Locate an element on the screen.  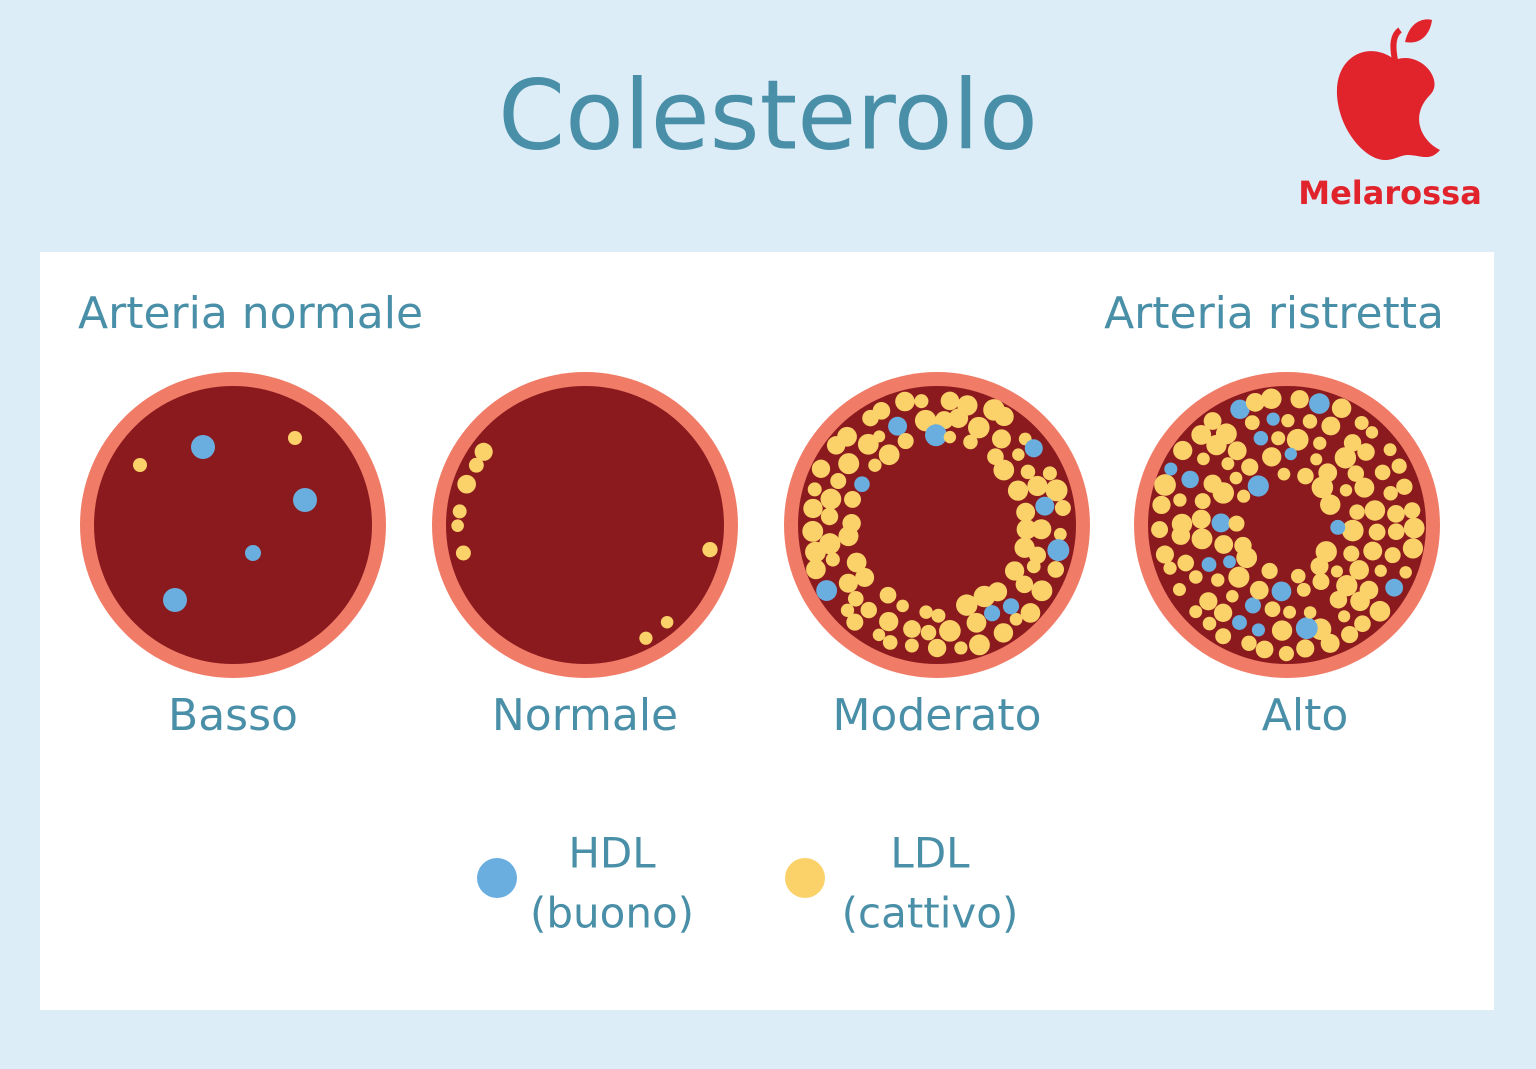
legend-note: (cattivo) is located at coordinates (930, 913).